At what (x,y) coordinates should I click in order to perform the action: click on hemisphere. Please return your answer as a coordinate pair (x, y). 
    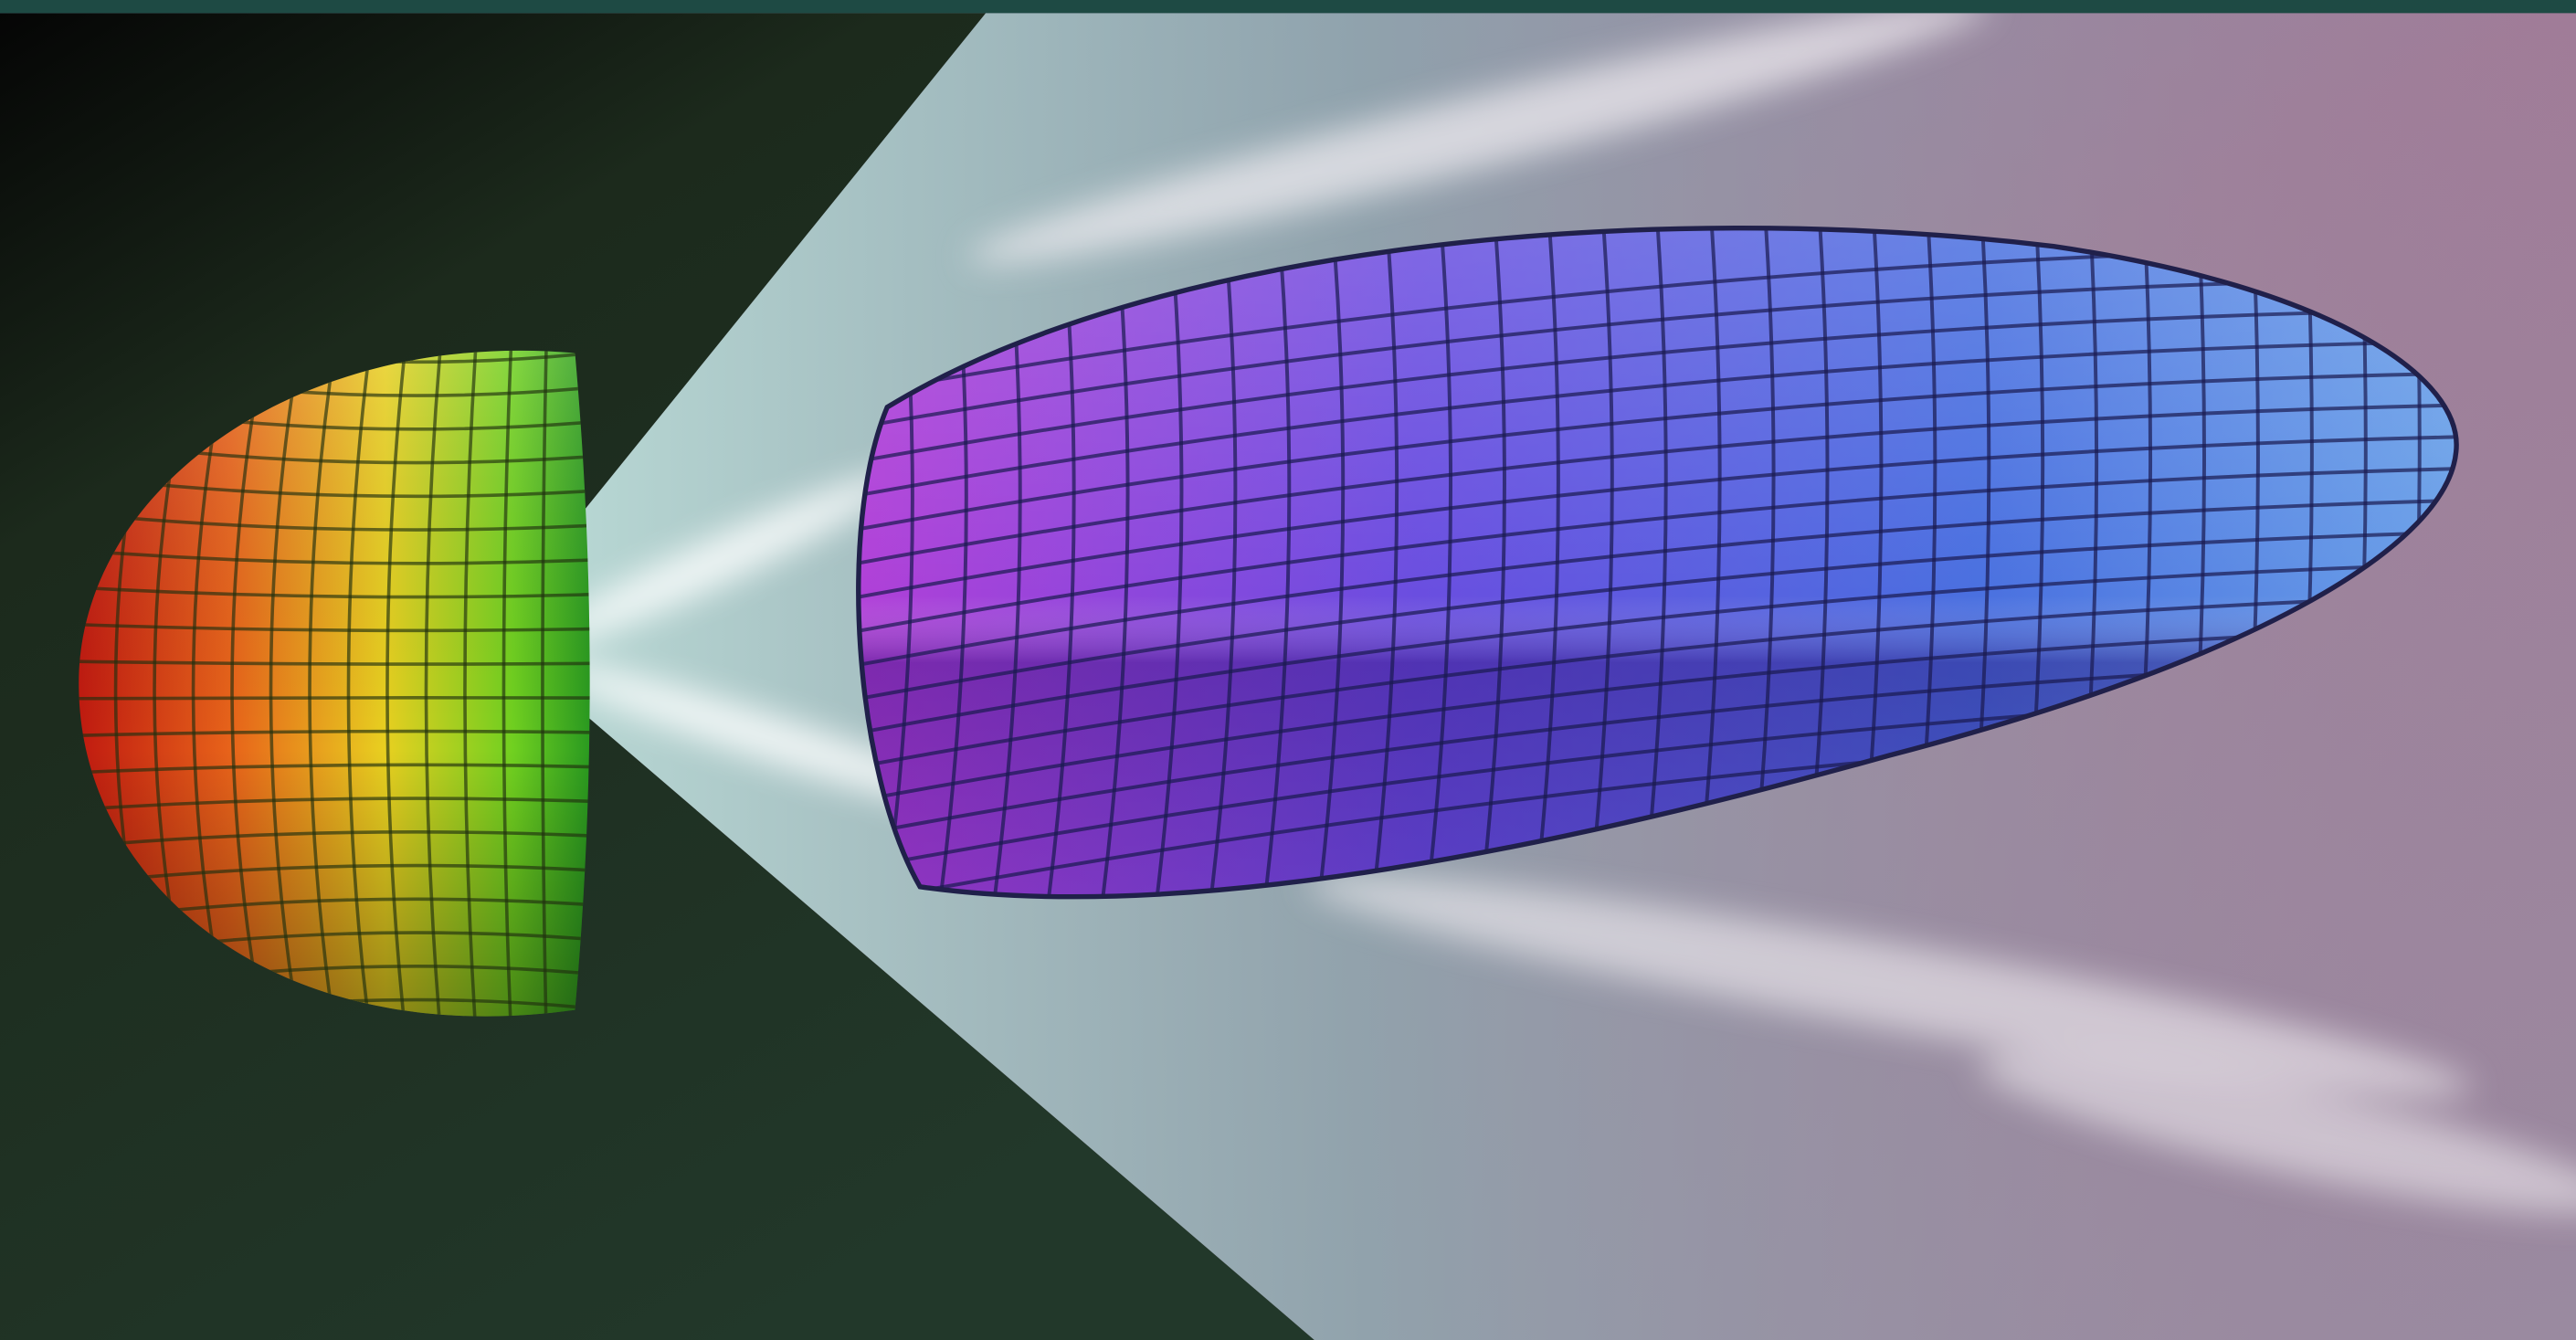
    Looking at the image, I should click on (334, 683).